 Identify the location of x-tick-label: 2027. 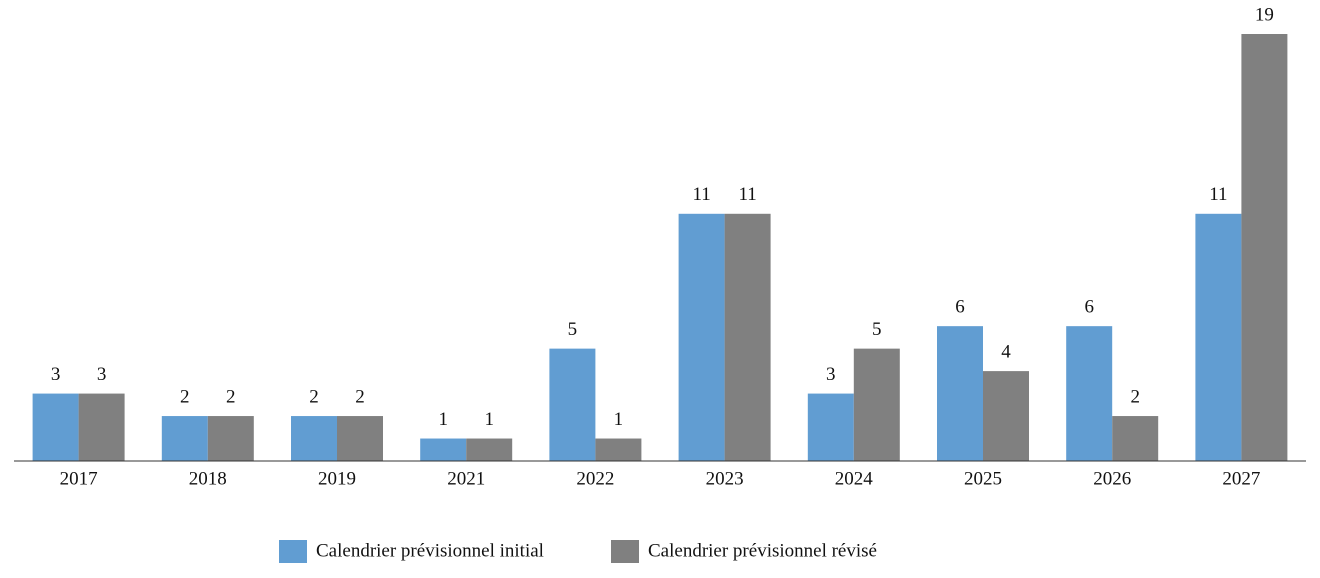
(1241, 478).